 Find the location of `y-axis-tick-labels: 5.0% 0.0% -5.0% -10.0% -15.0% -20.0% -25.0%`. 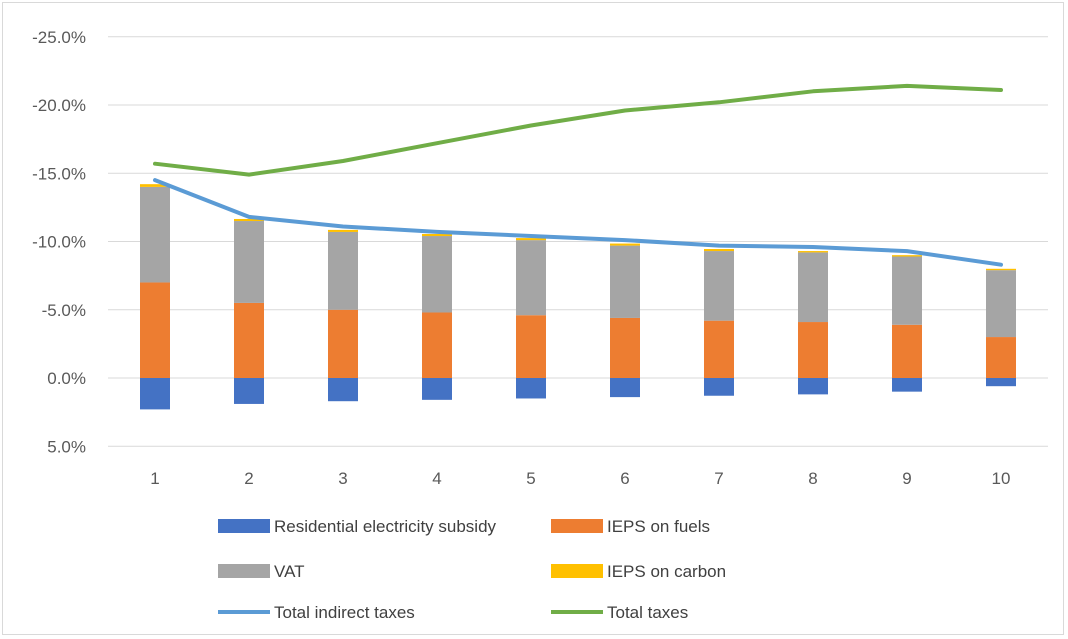

y-axis-tick-labels: 5.0% 0.0% -5.0% -10.0% -15.0% -20.0% -25.0% is located at coordinates (59, 242).